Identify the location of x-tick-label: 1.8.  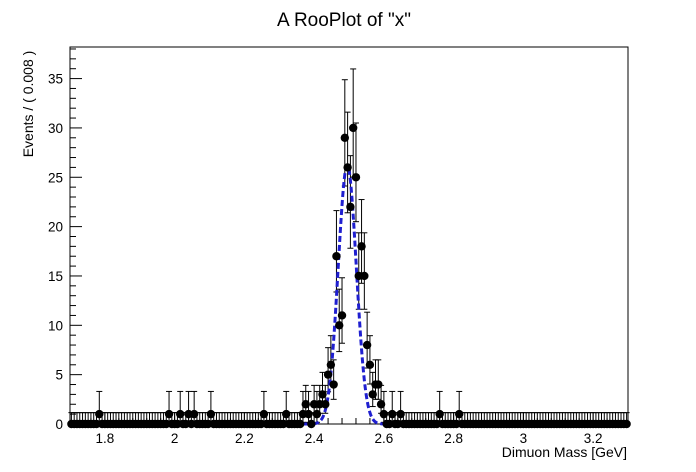
(104, 438).